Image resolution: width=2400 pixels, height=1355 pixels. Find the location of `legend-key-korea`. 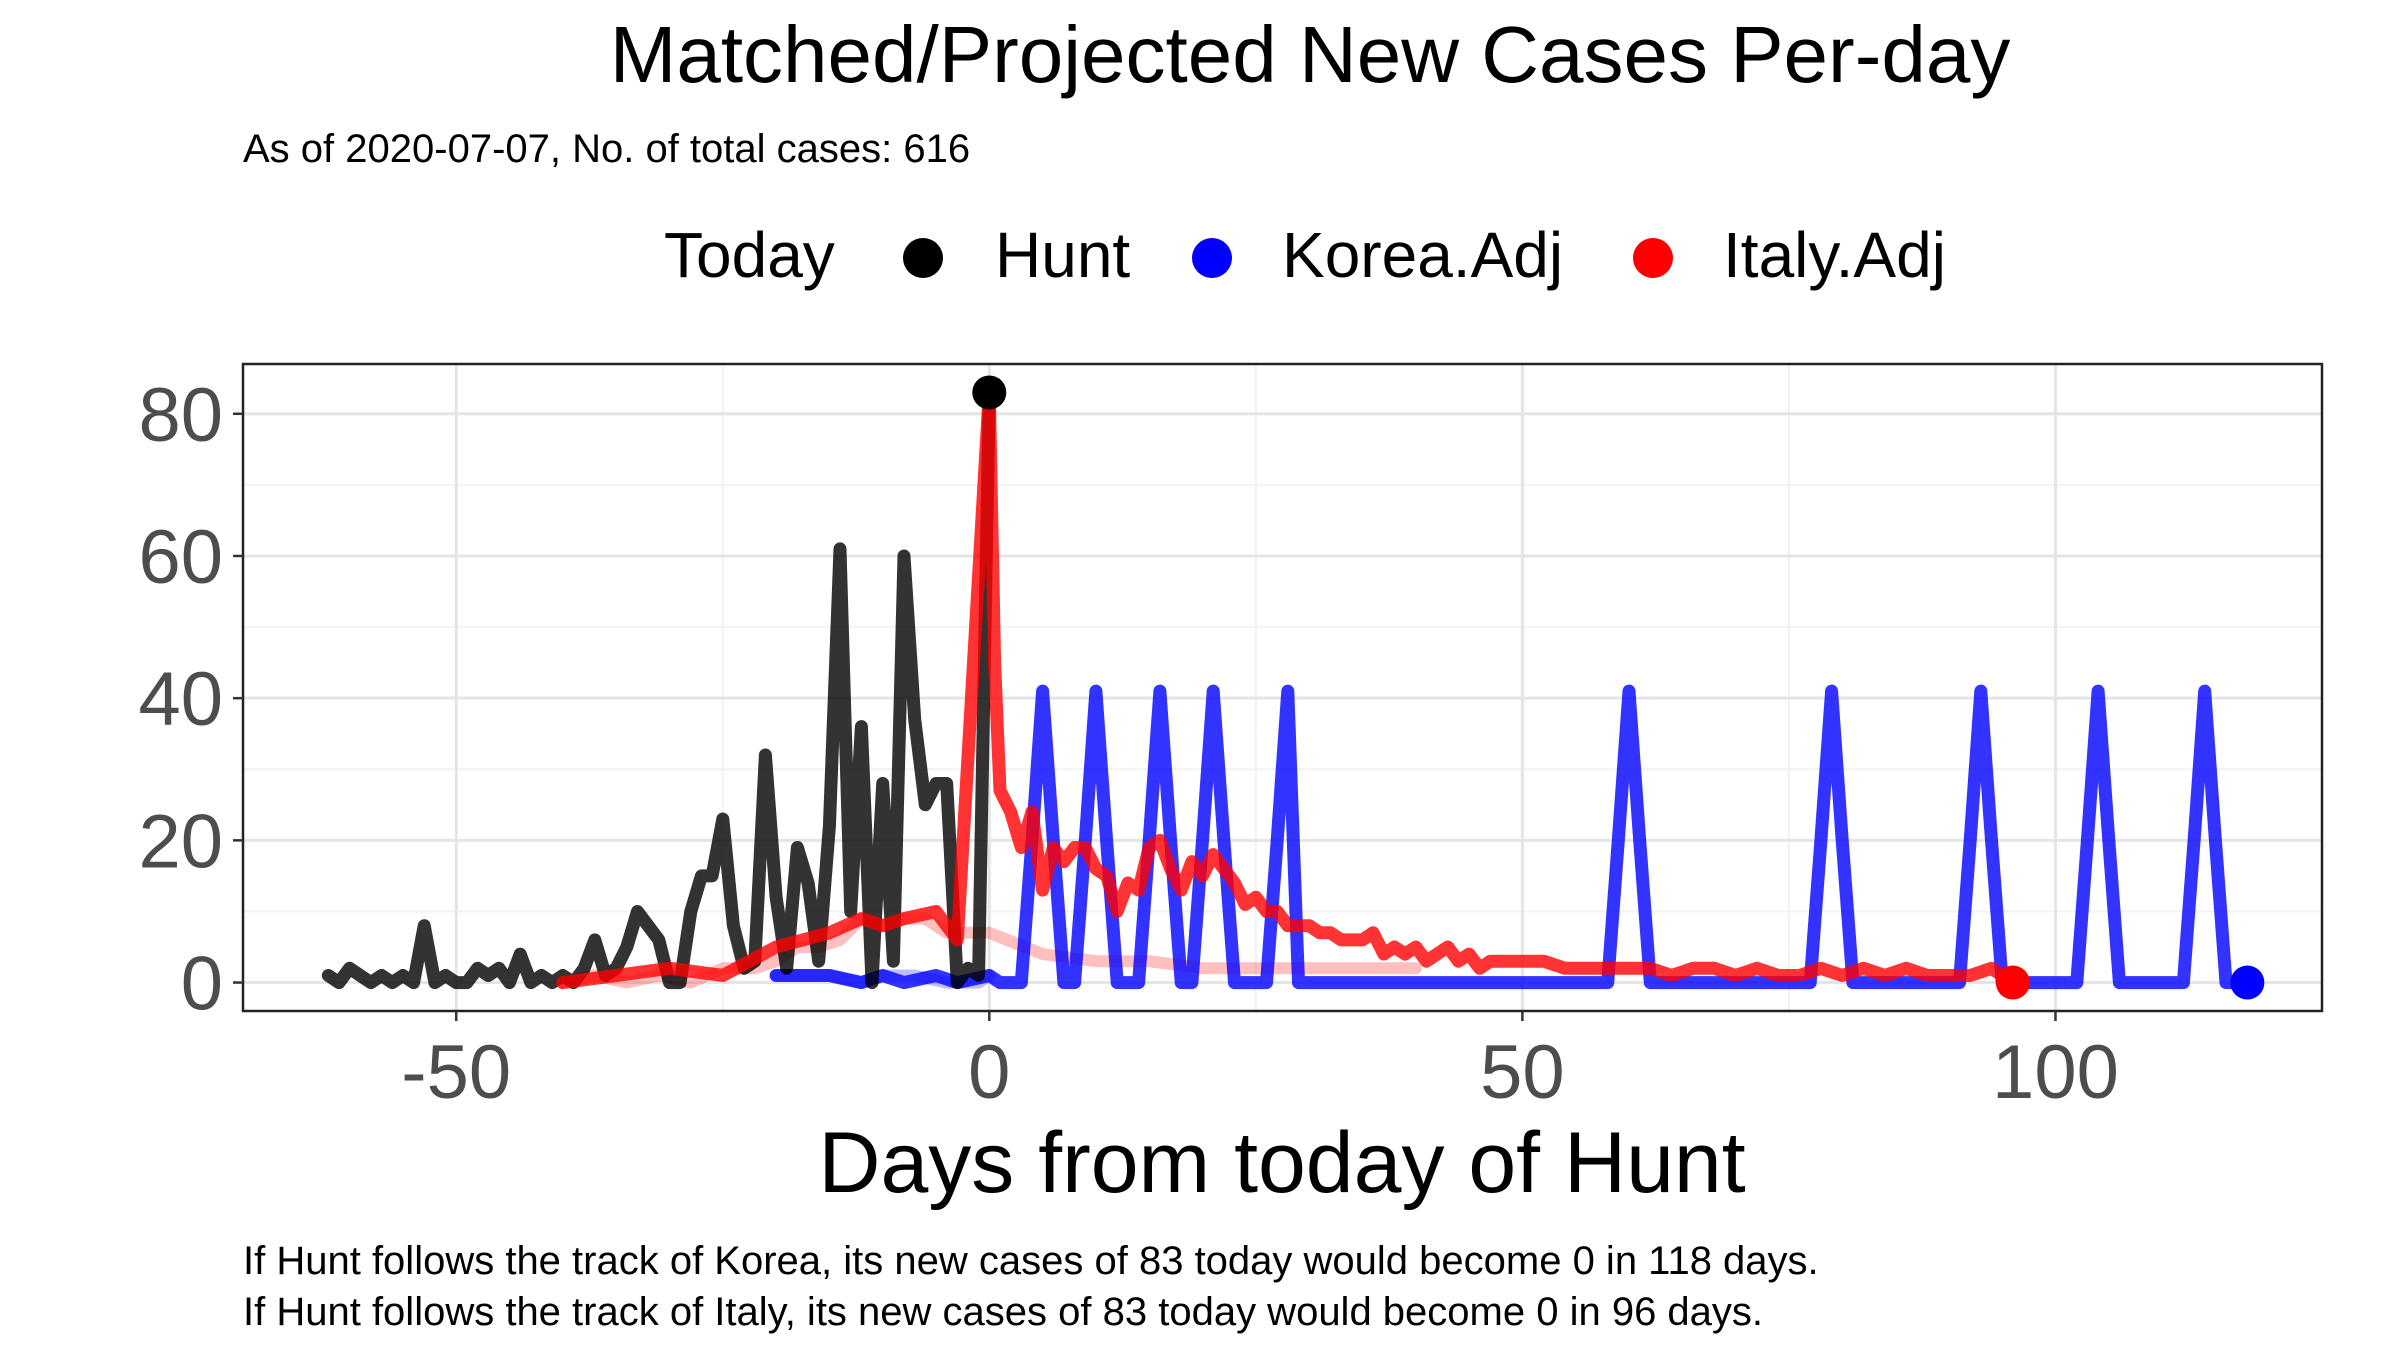

legend-key-korea is located at coordinates (1212, 258).